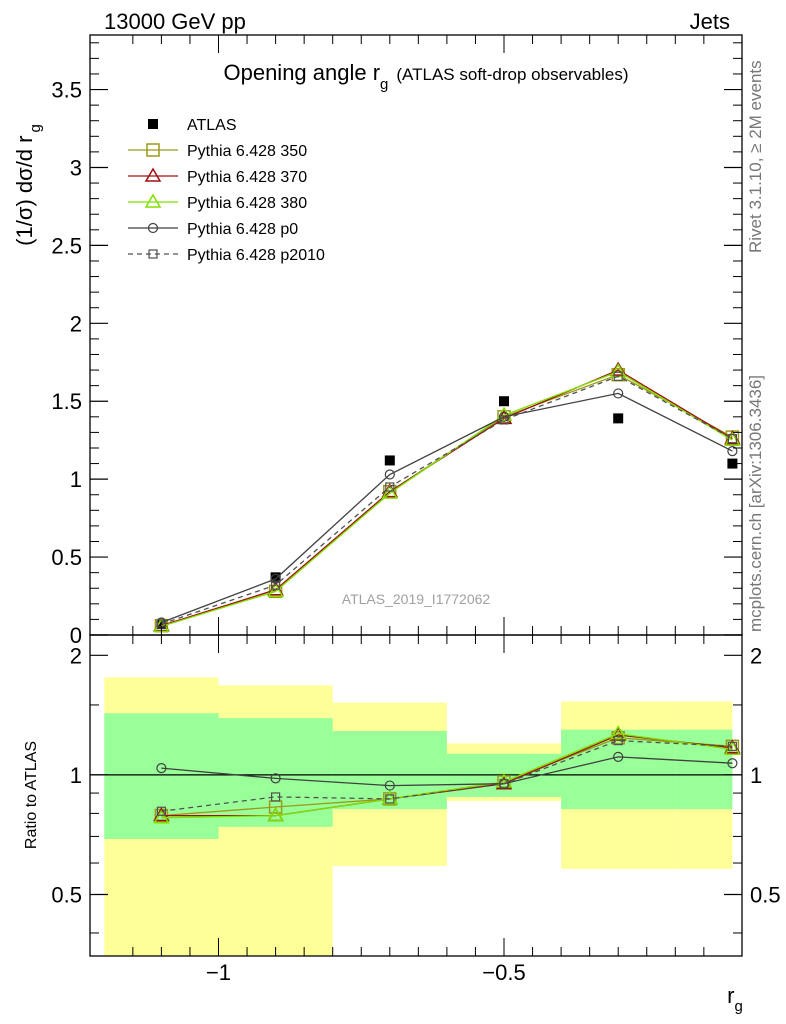  What do you see at coordinates (247, 203) in the screenshot?
I see `legend-label-pythia-6-428-380: Pythia 6.428 380` at bounding box center [247, 203].